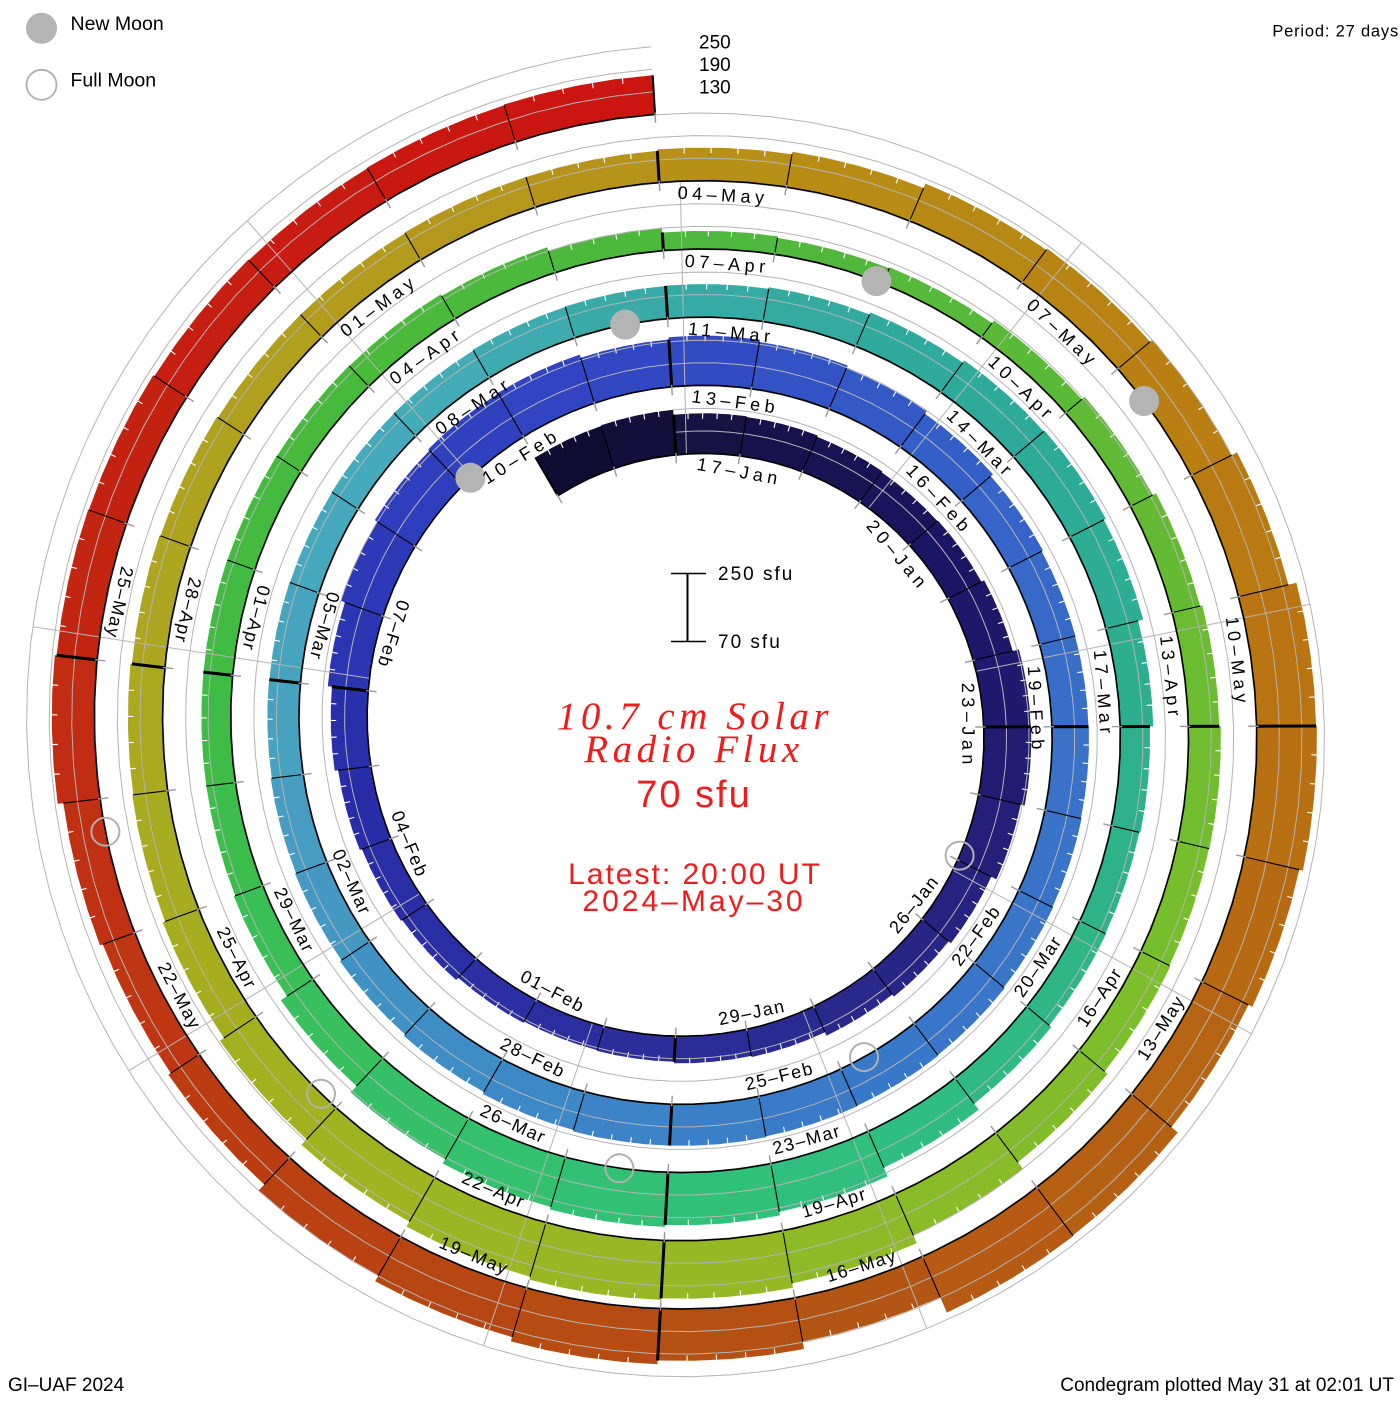  I want to click on svg-text: 250 sfu, so click(756, 574).